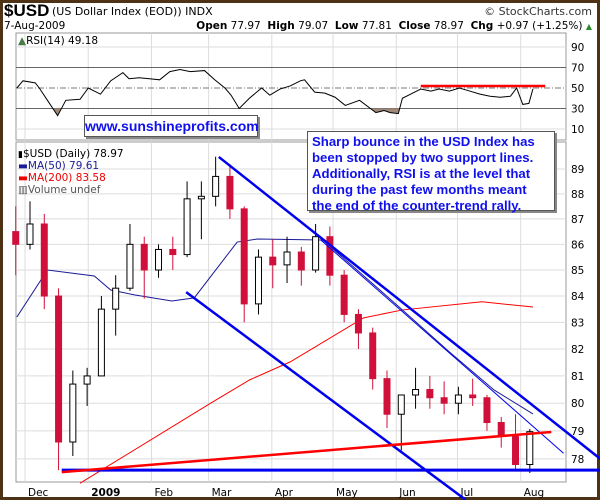  I want to click on price-tick-label: 85, so click(577, 271).